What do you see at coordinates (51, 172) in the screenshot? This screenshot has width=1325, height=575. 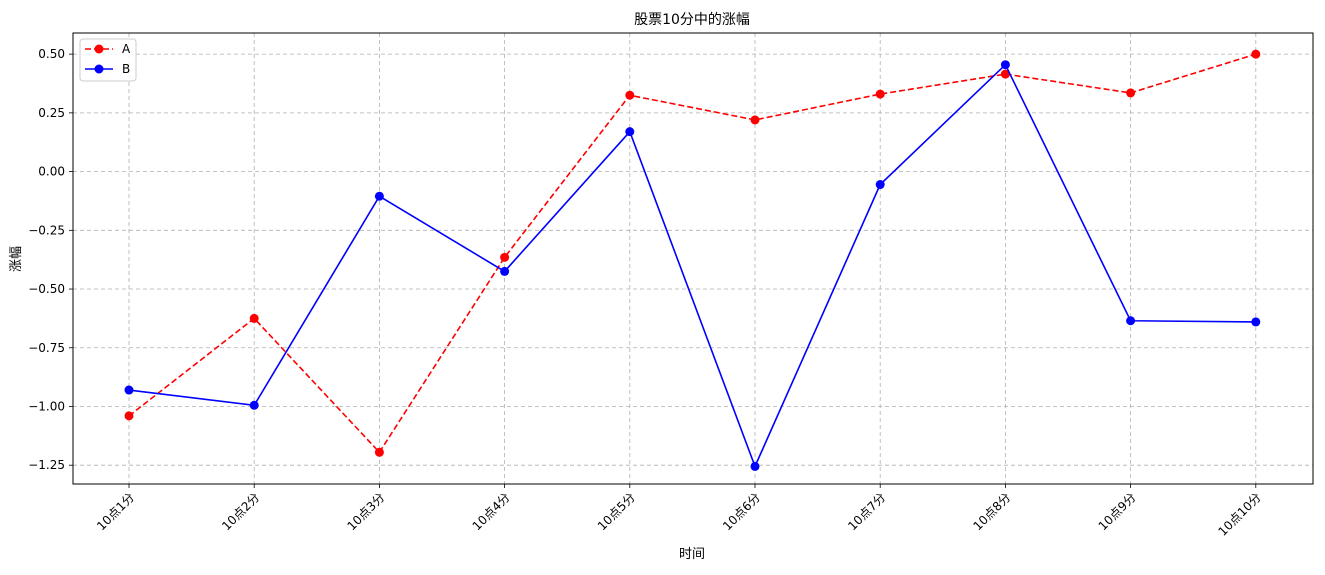 I see `y-tick-label: 0.00` at bounding box center [51, 172].